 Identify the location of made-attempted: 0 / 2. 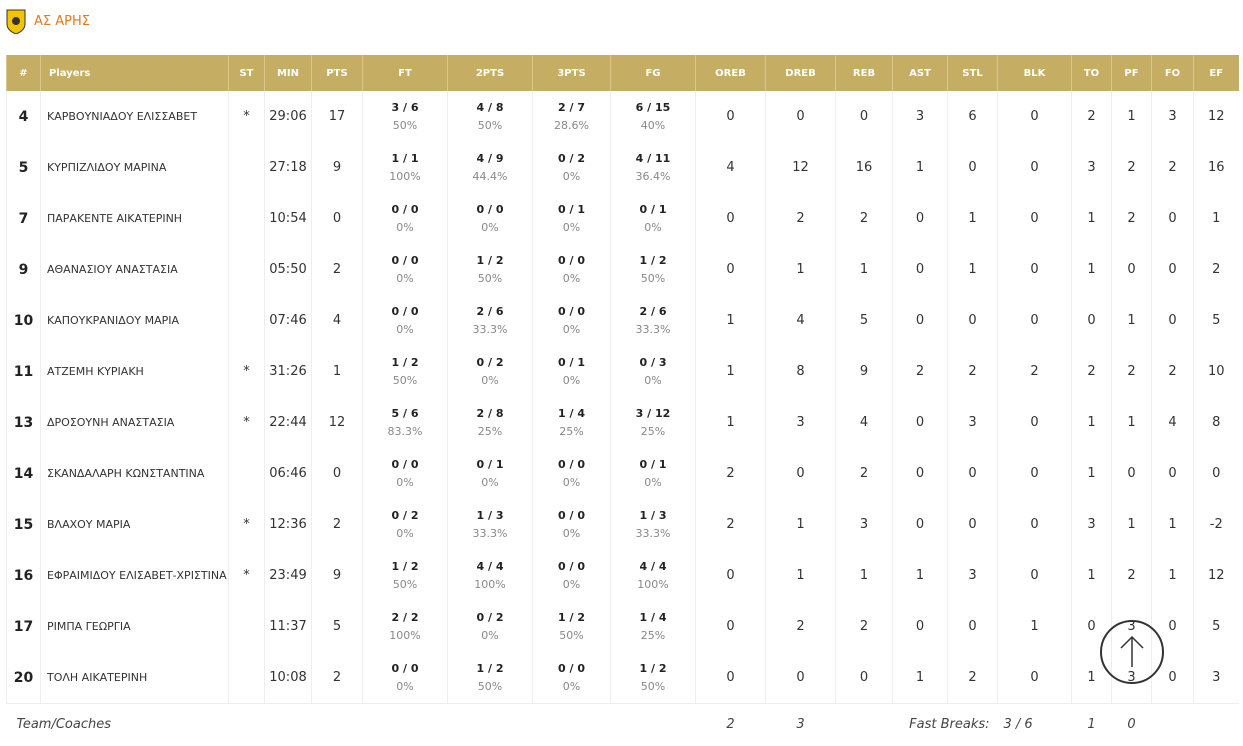
(490, 617).